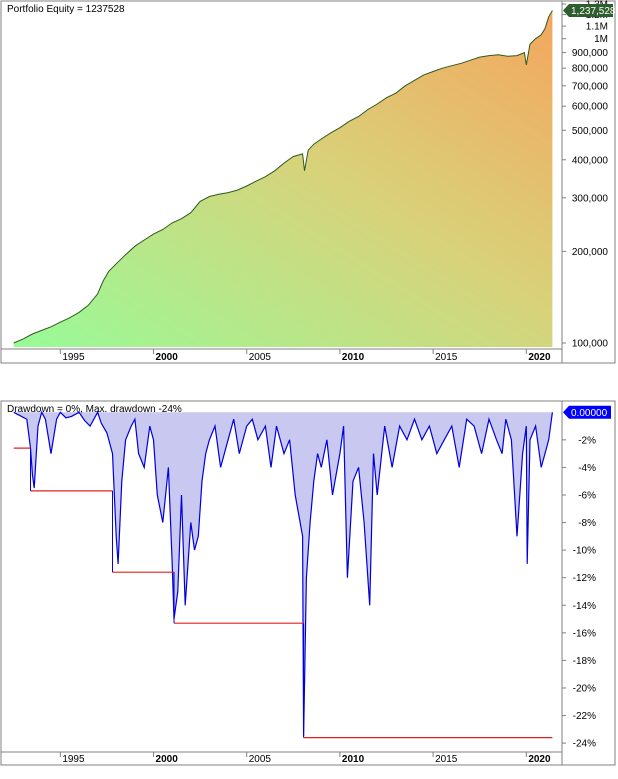 Image resolution: width=618 pixels, height=779 pixels. What do you see at coordinates (584, 661) in the screenshot?
I see `drawdown-y-tick-label: -18%` at bounding box center [584, 661].